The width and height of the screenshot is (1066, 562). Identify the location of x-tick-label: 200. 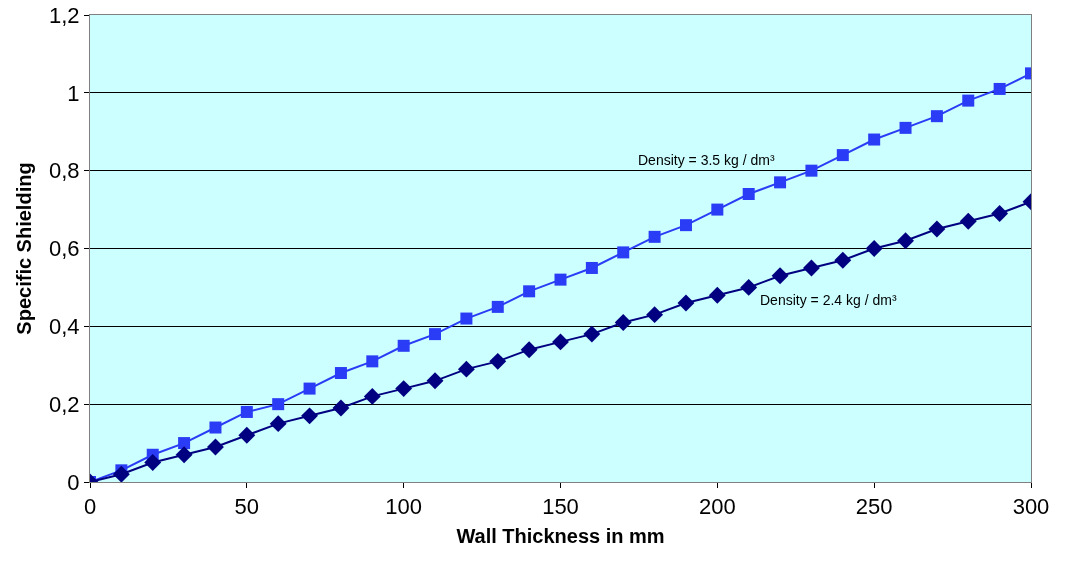
(717, 507).